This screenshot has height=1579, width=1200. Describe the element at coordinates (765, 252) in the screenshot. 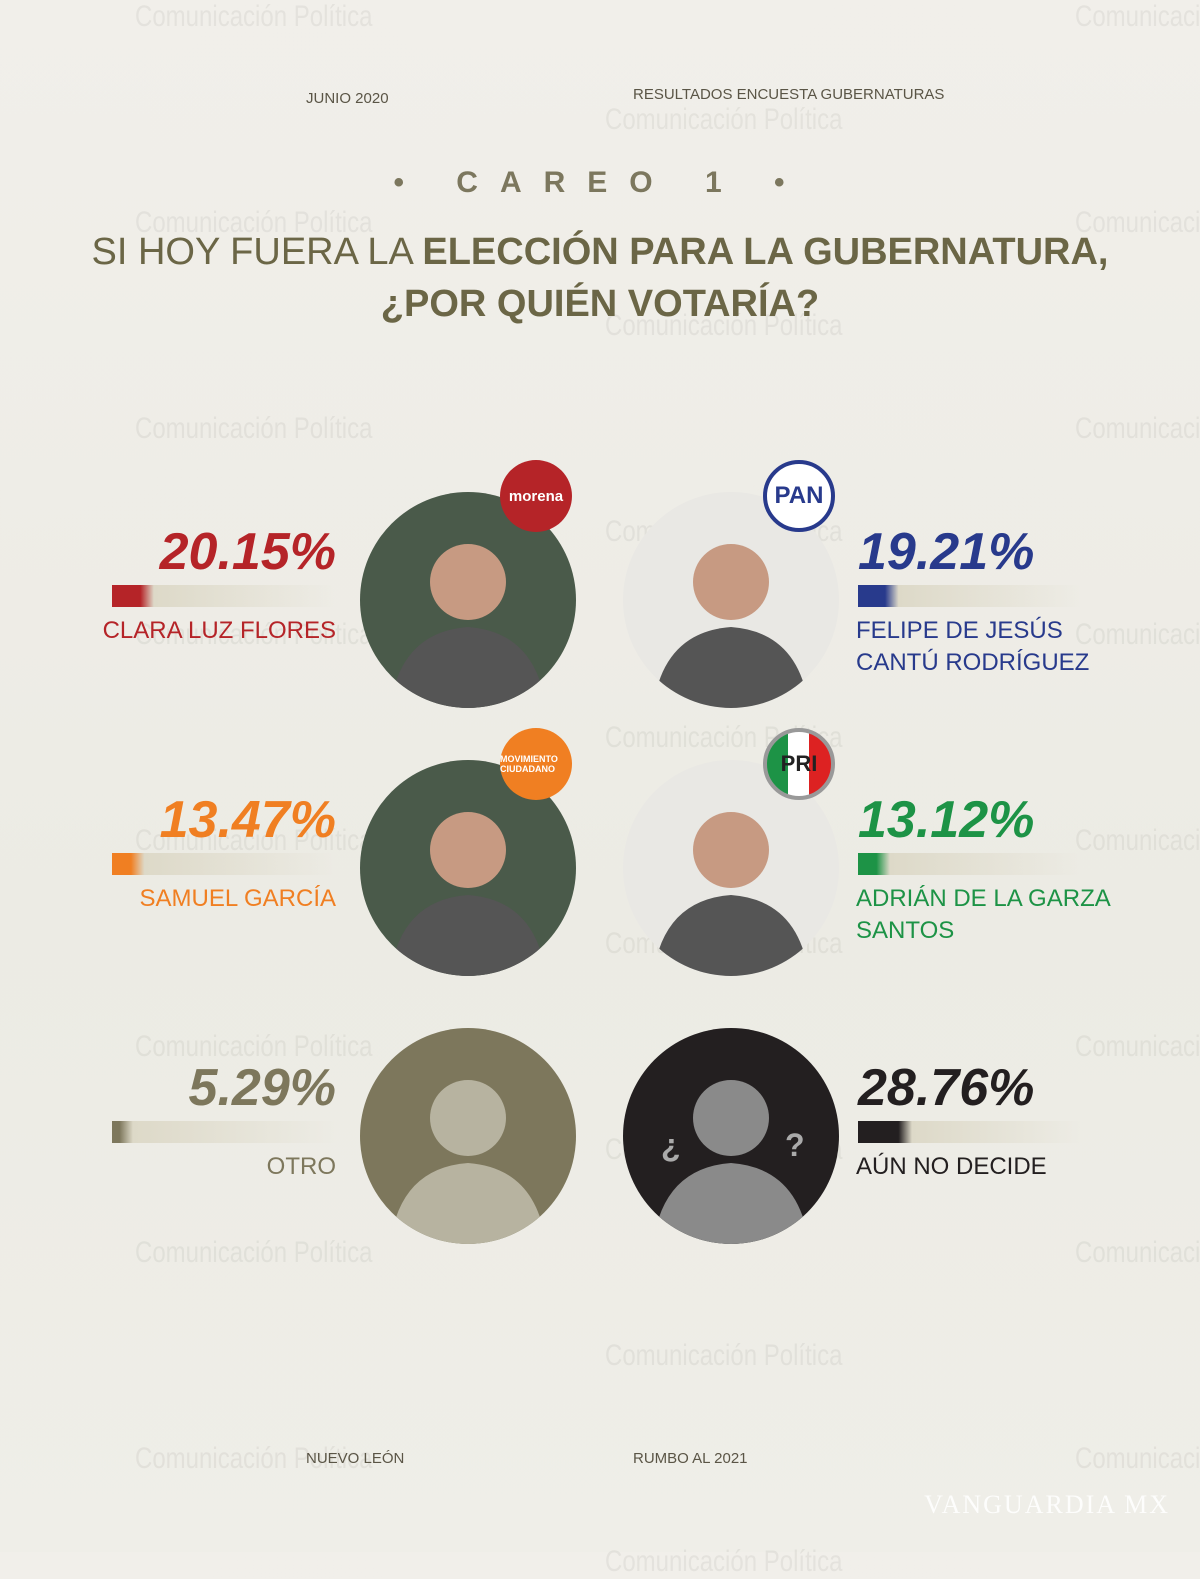

I see `question-bold: ELECCIÓN PARA LA GUBERNATURA,` at that location.